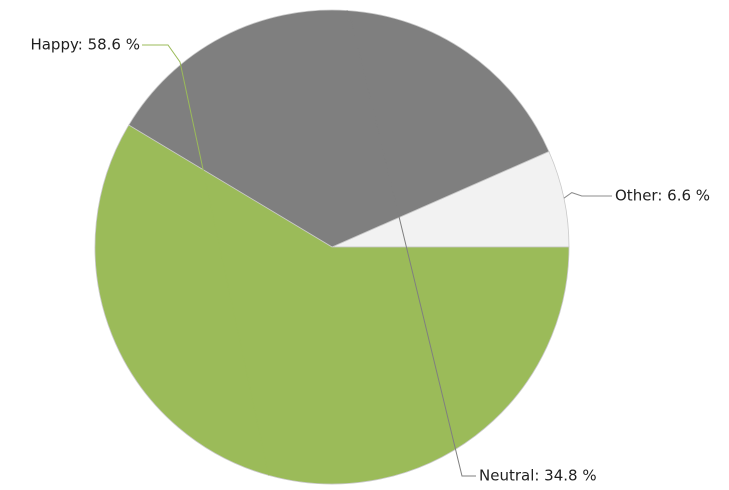 This screenshot has height=490, width=729. What do you see at coordinates (587, 195) in the screenshot?
I see `leader-line-other` at bounding box center [587, 195].